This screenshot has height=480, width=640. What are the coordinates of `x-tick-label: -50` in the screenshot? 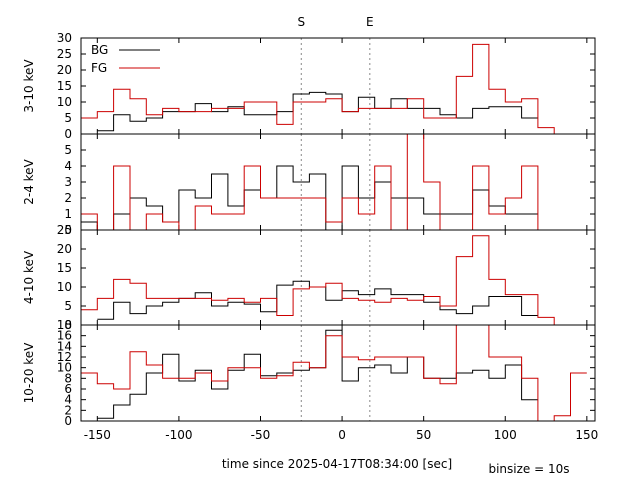 It's located at (261, 435).